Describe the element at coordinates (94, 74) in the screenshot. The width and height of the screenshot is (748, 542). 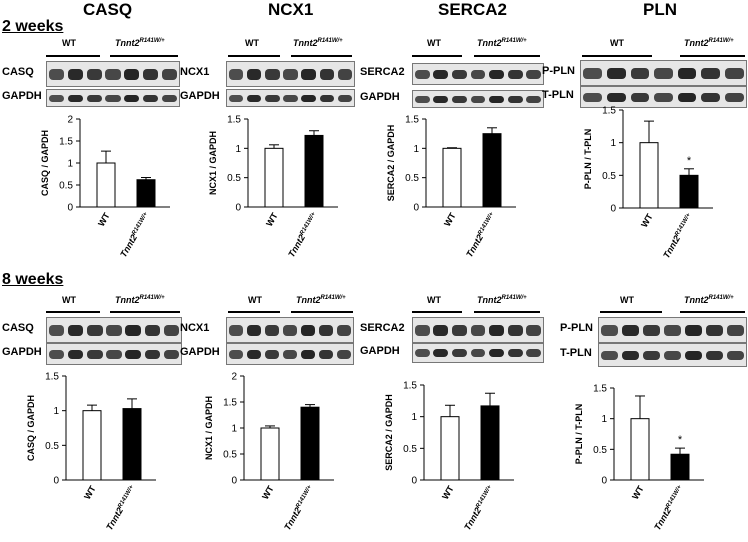
I see `western-blot-0-casq-target-band` at that location.